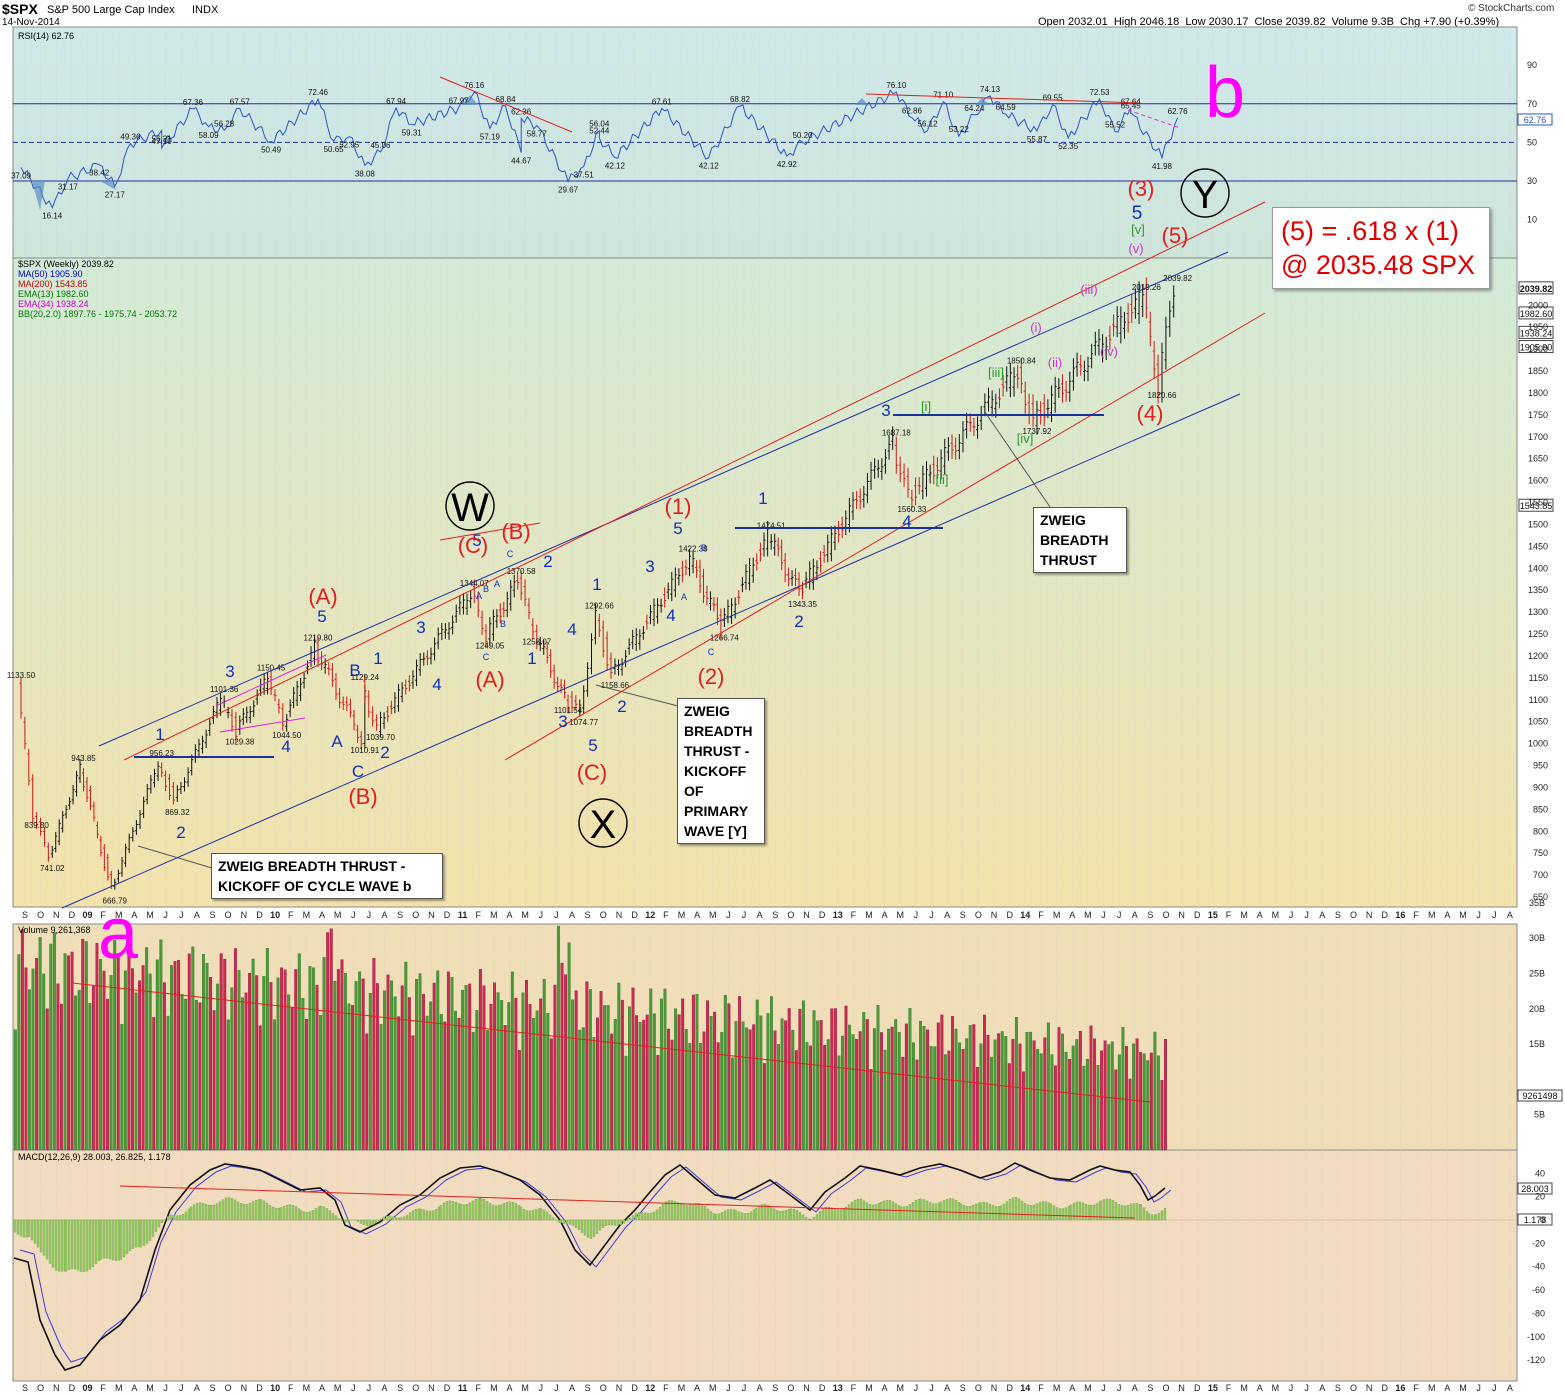 The height and width of the screenshot is (1396, 1565). Describe the element at coordinates (490, 531) in the screenshot. I see `channel-line` at that location.